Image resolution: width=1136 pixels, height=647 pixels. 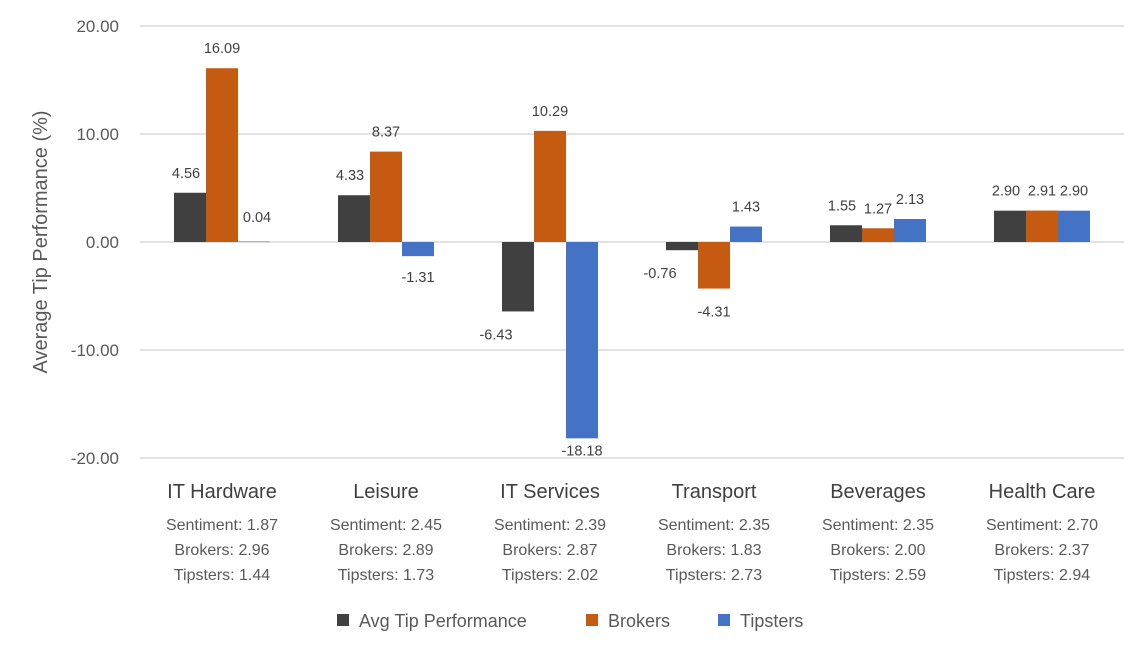 I want to click on category-sublabel: Tipsters: 2.94, so click(x=1042, y=575).